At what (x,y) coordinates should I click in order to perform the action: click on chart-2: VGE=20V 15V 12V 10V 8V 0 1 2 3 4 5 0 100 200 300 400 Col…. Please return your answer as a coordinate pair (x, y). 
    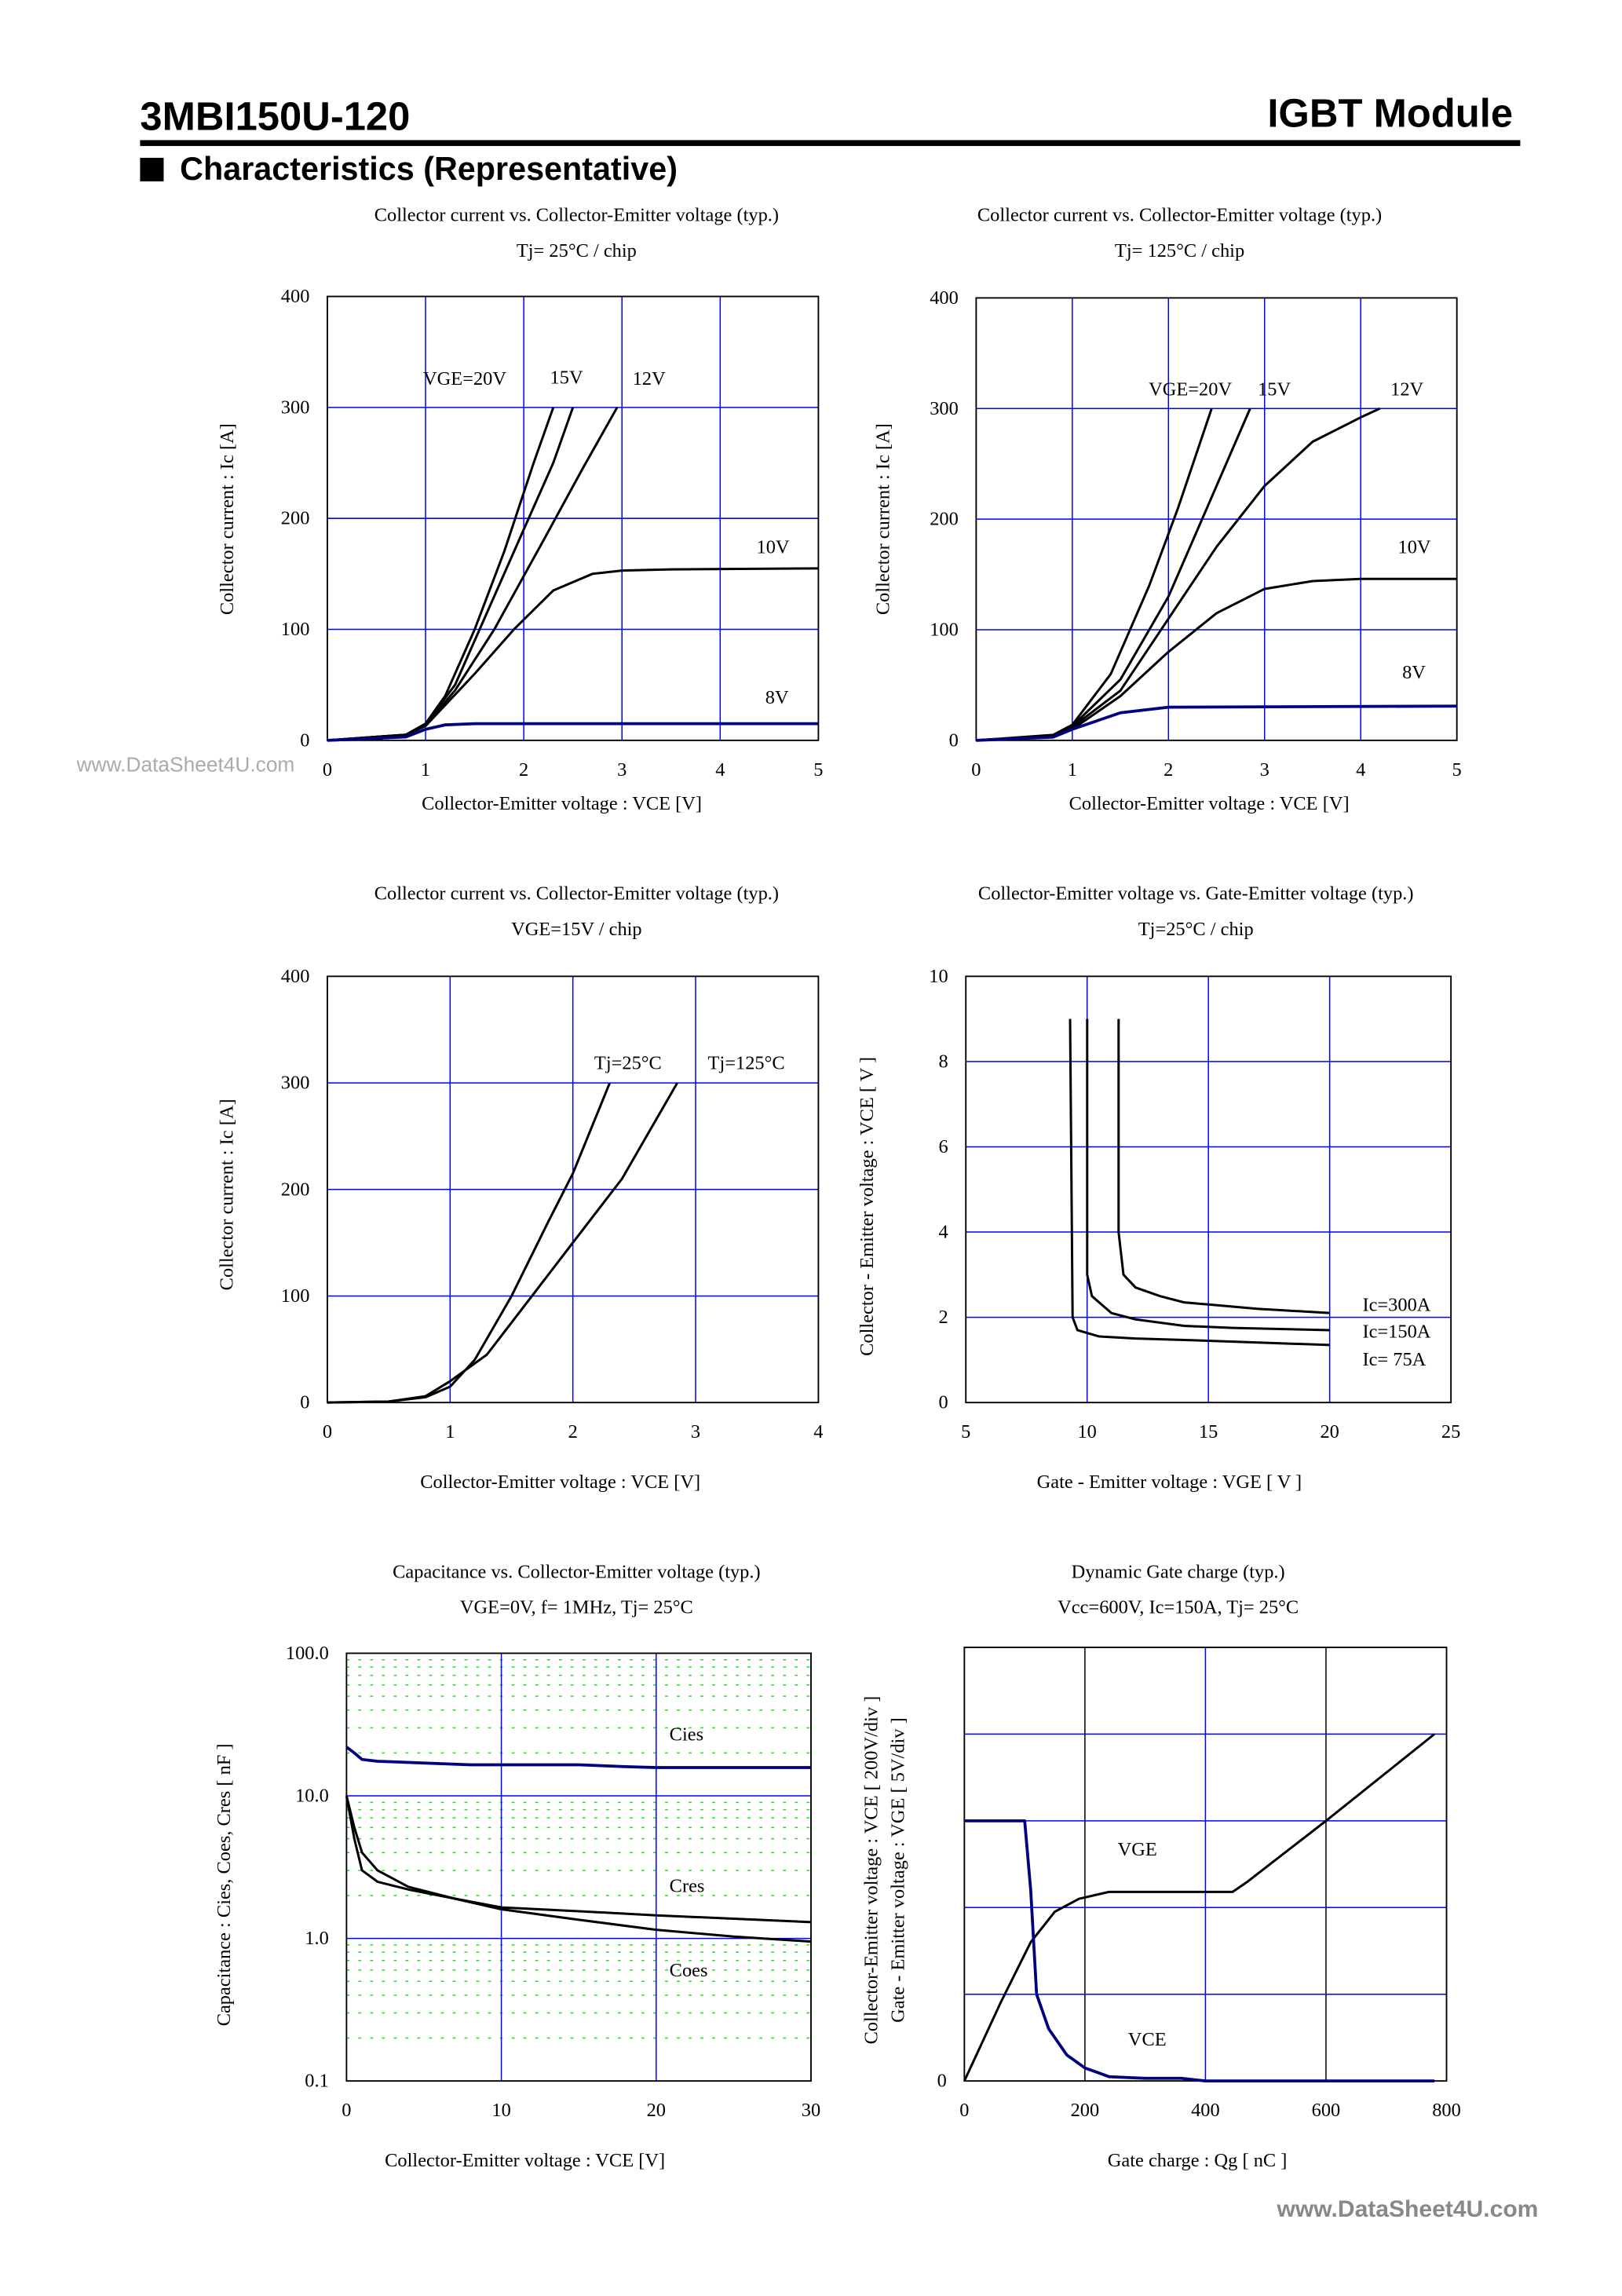
    Looking at the image, I should click on (1167, 510).